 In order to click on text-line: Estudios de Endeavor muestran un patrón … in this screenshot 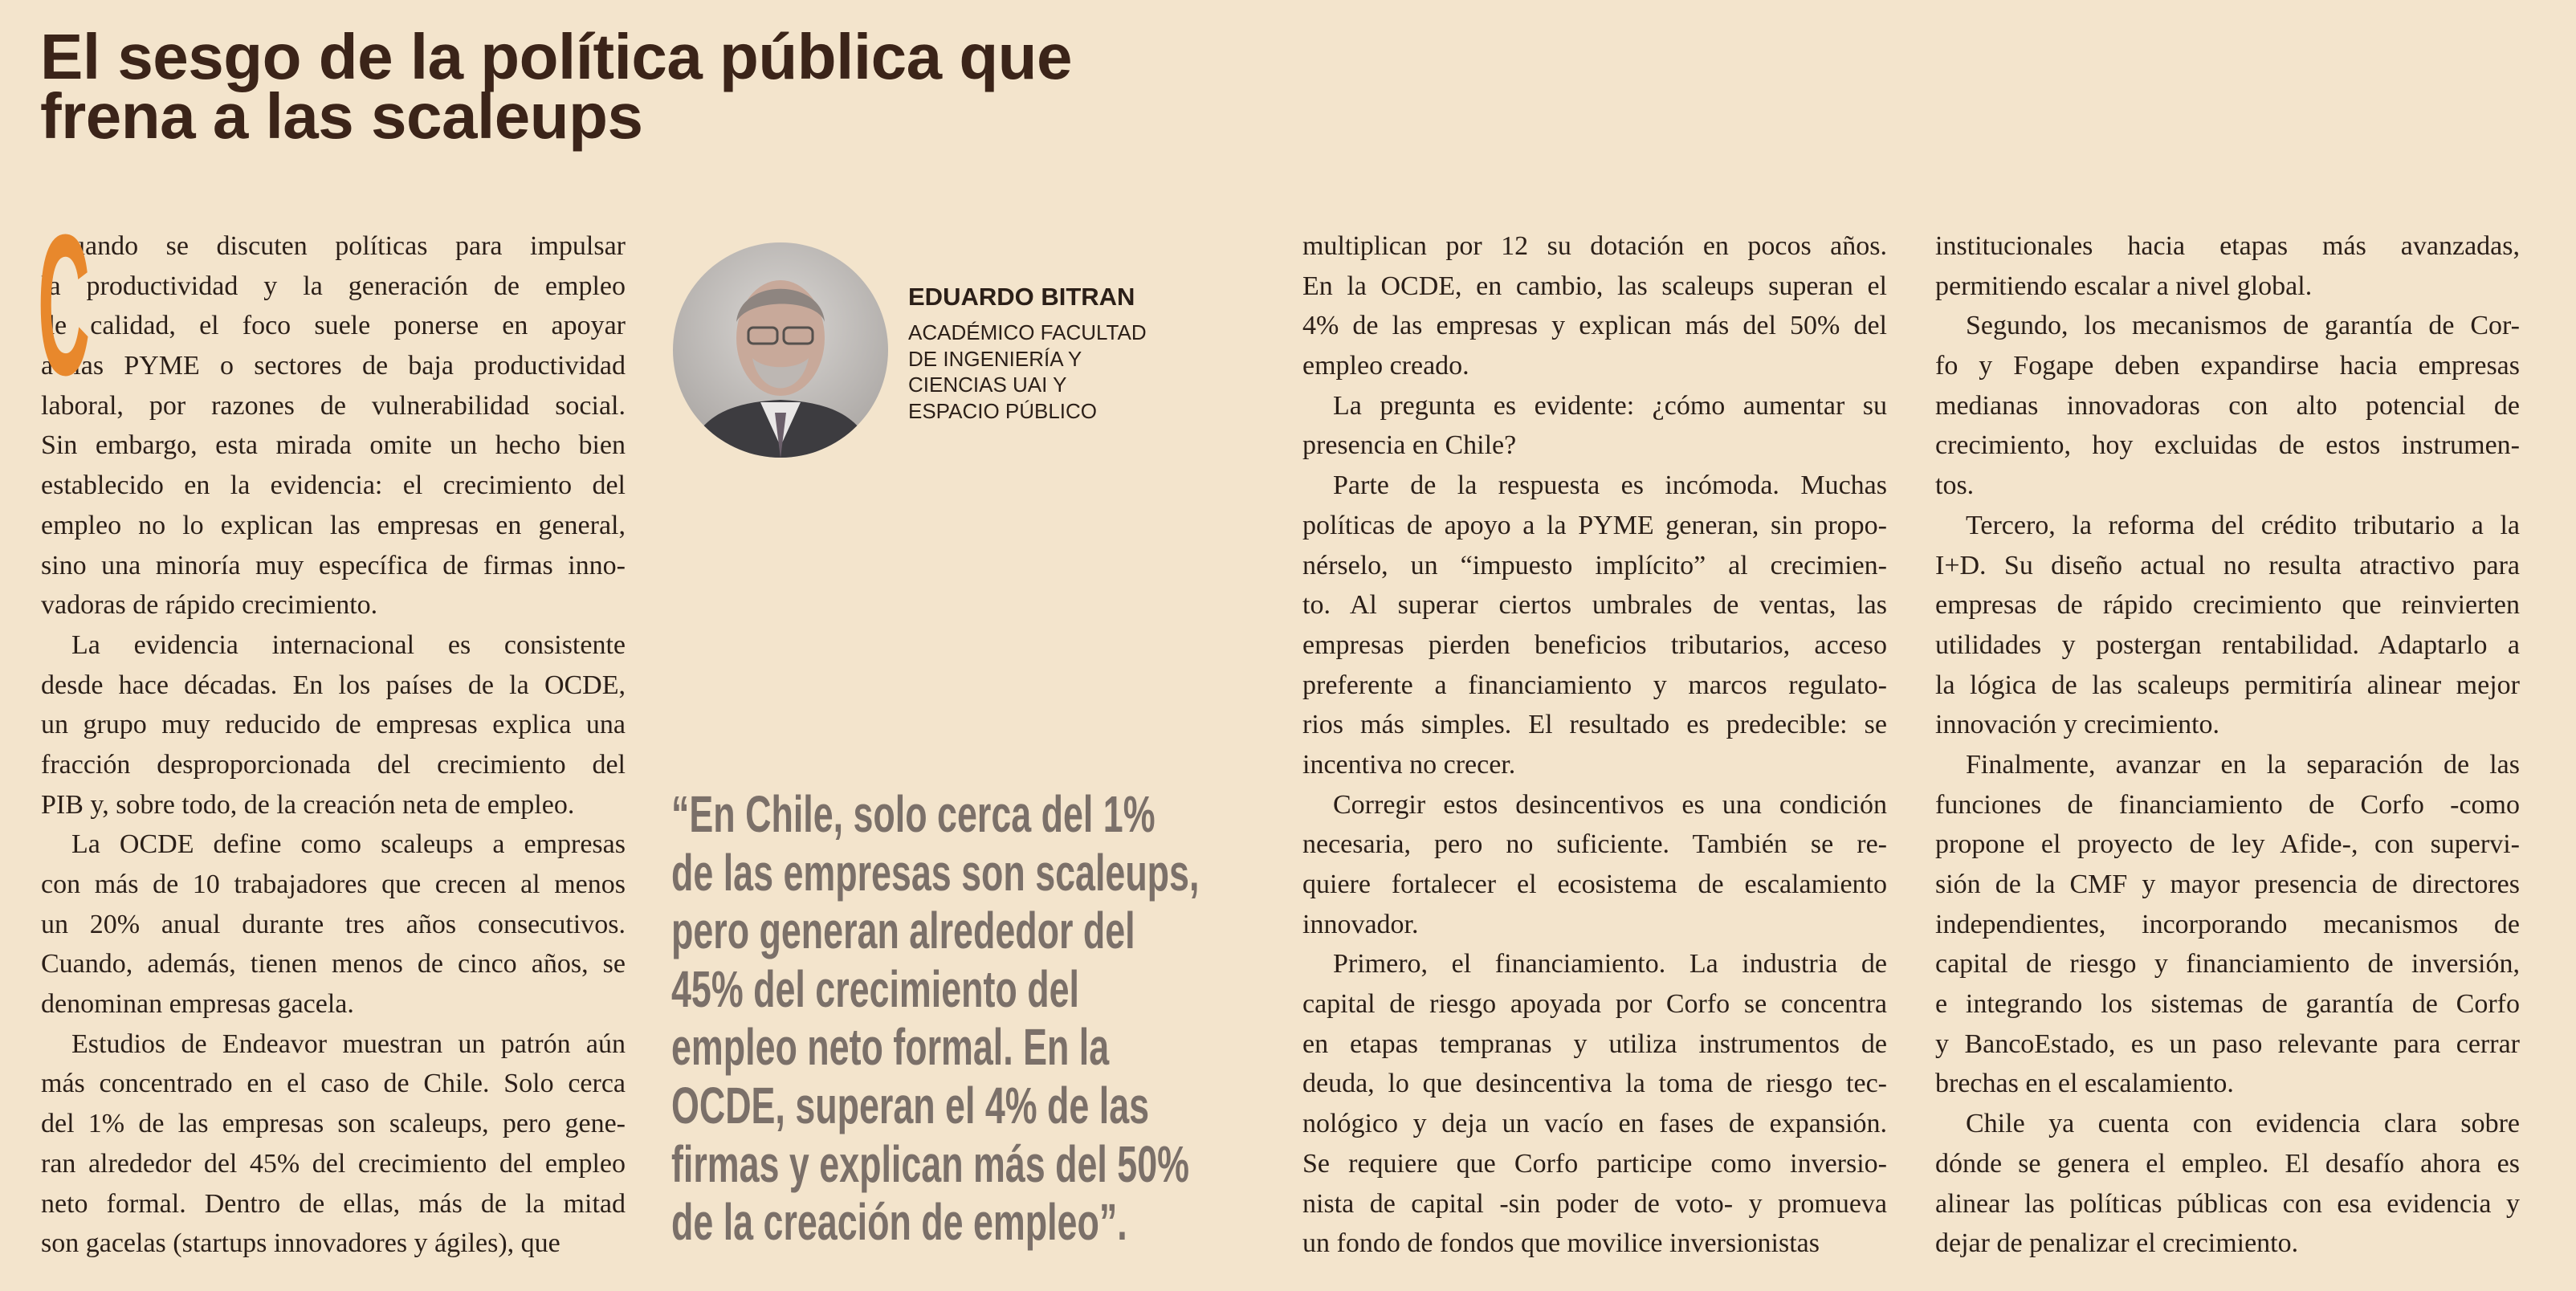, I will do `click(348, 1044)`.